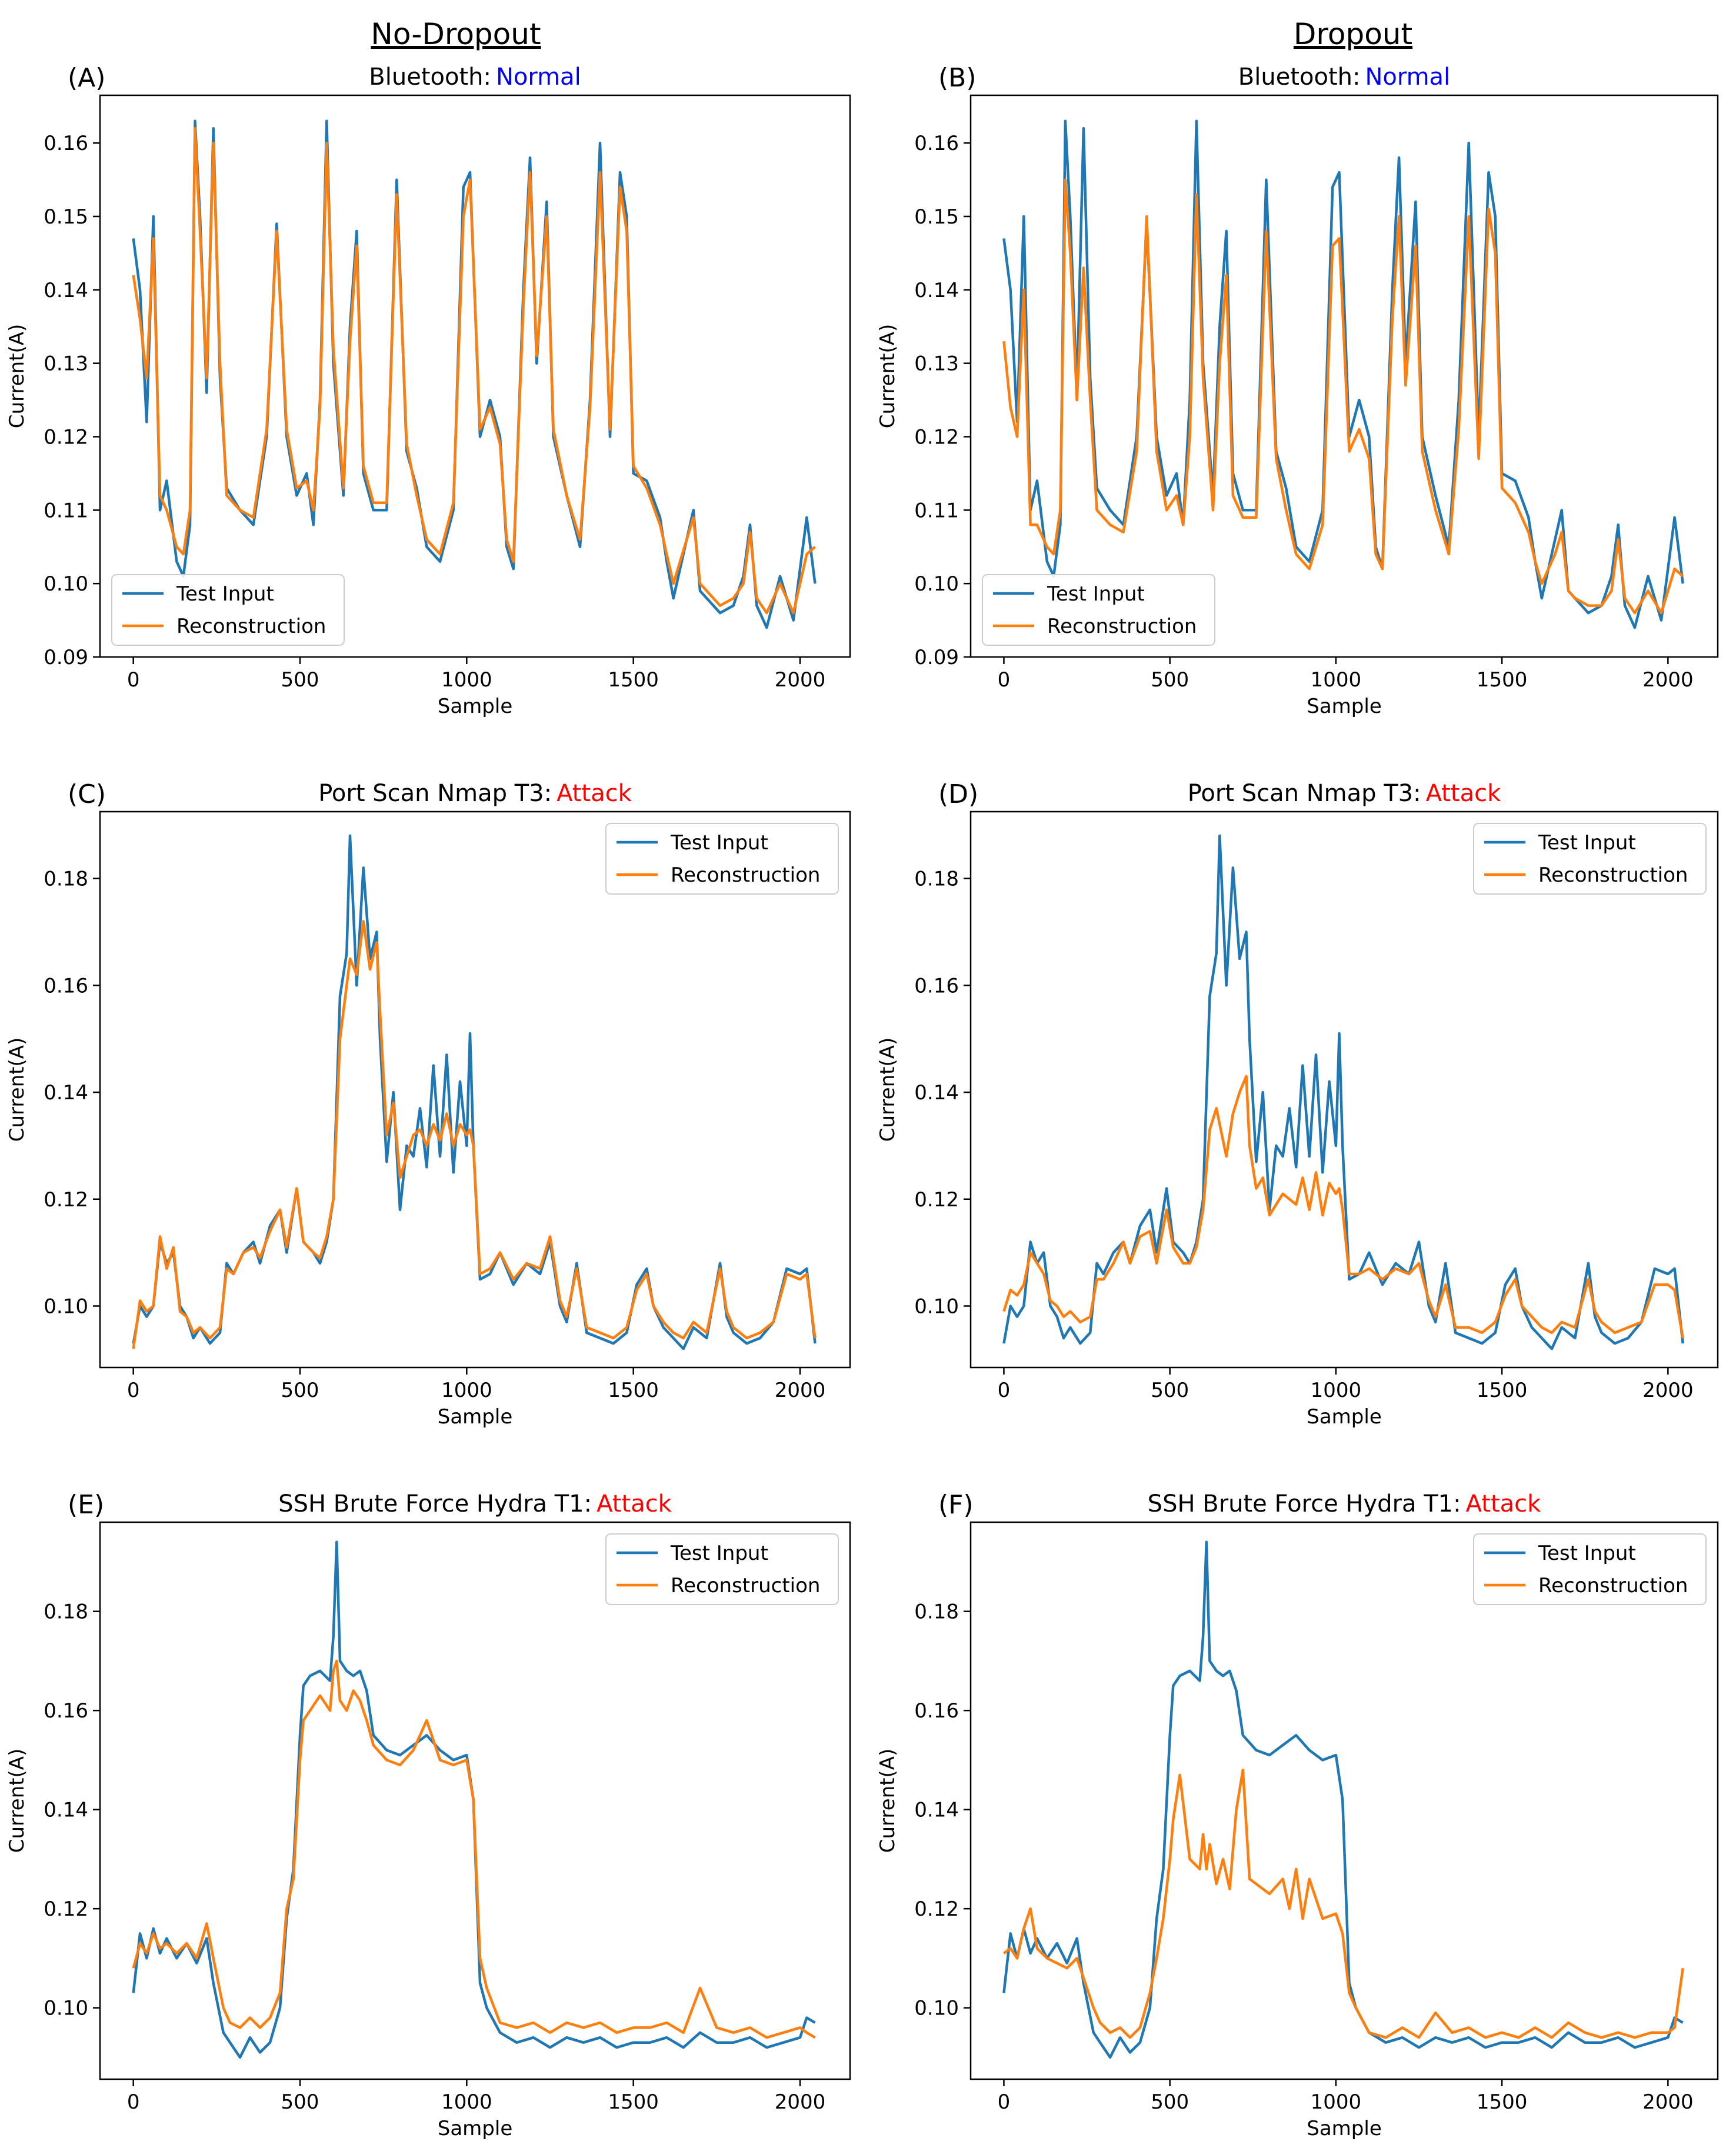  I want to click on y-tick-label: 0.13, so click(936, 364).